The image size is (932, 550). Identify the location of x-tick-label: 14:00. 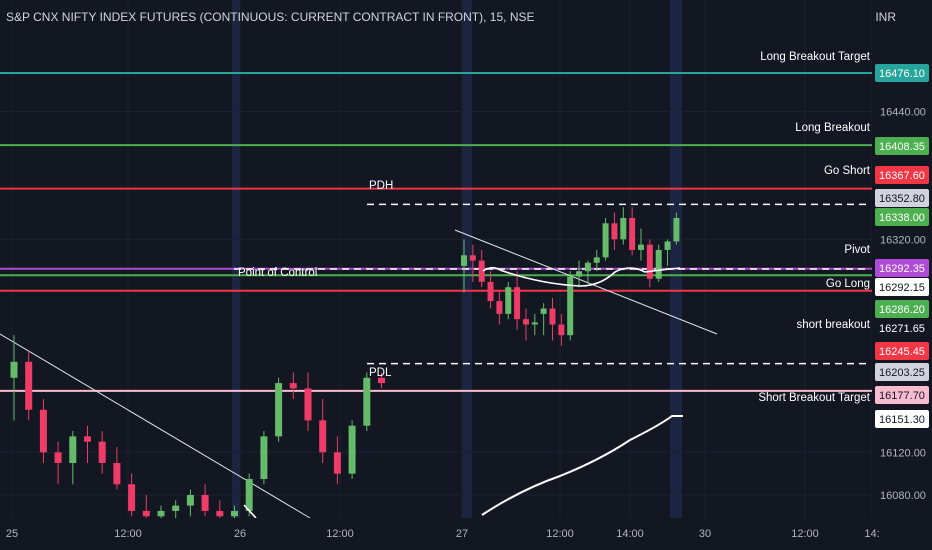
(630, 534).